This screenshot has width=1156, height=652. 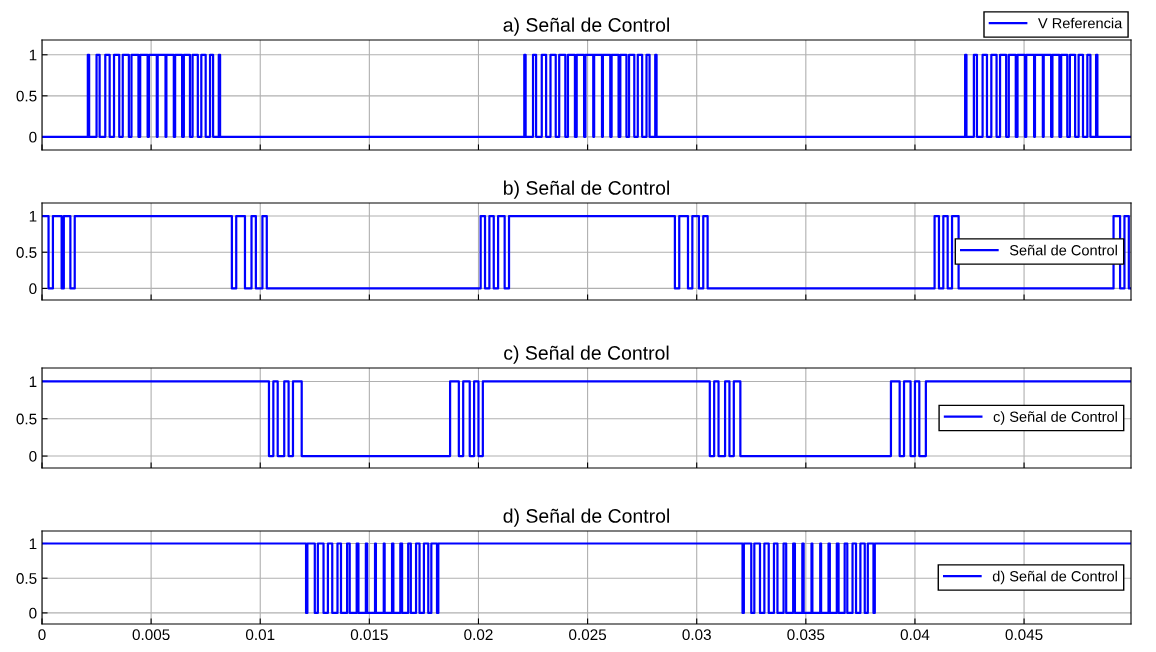 I want to click on chart-title: d) Señal de Control, so click(x=586, y=517).